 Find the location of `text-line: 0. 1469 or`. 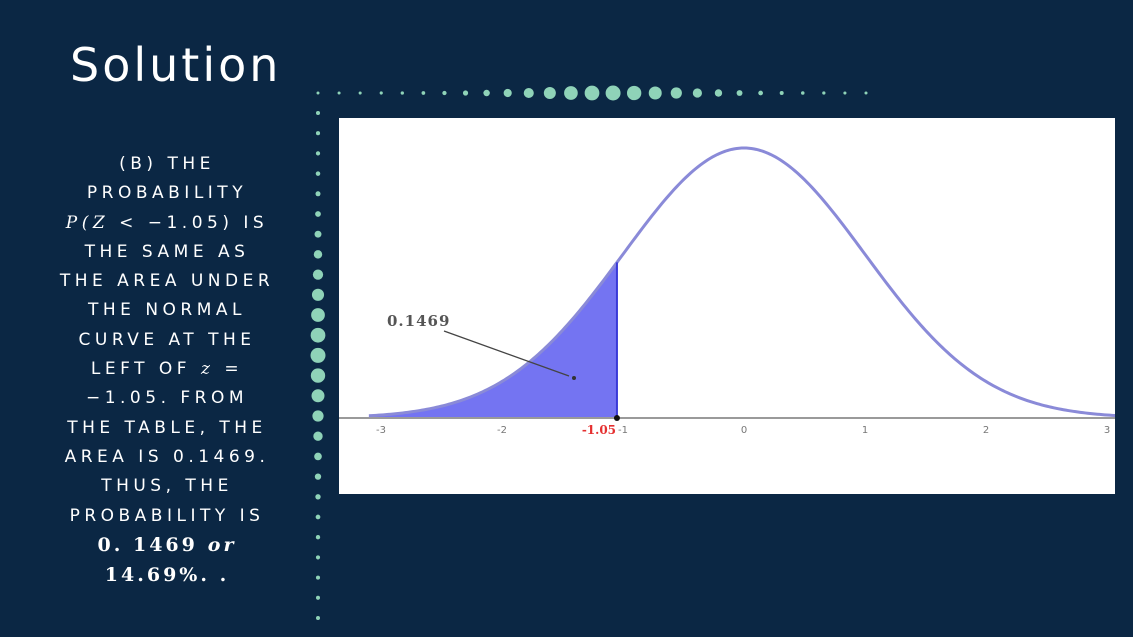

text-line: 0. 1469 or is located at coordinates (167, 546).